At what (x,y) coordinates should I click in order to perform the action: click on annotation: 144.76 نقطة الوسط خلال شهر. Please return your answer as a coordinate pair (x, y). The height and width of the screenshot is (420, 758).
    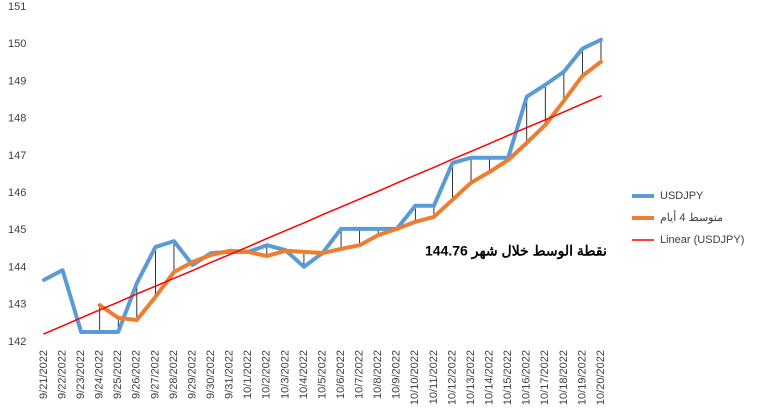
    Looking at the image, I should click on (516, 251).